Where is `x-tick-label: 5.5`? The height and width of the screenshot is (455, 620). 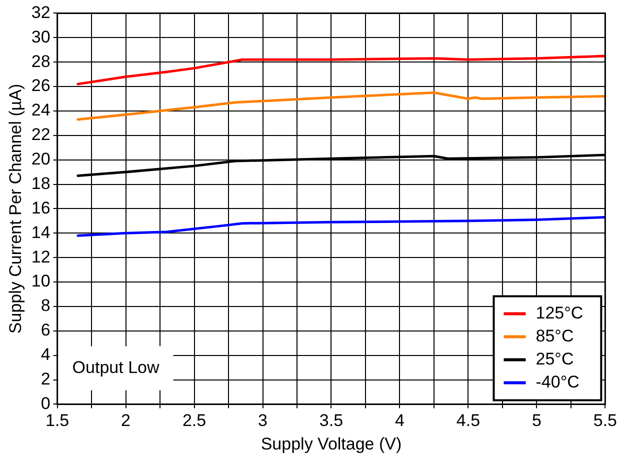 x-tick-label: 5.5 is located at coordinates (605, 420).